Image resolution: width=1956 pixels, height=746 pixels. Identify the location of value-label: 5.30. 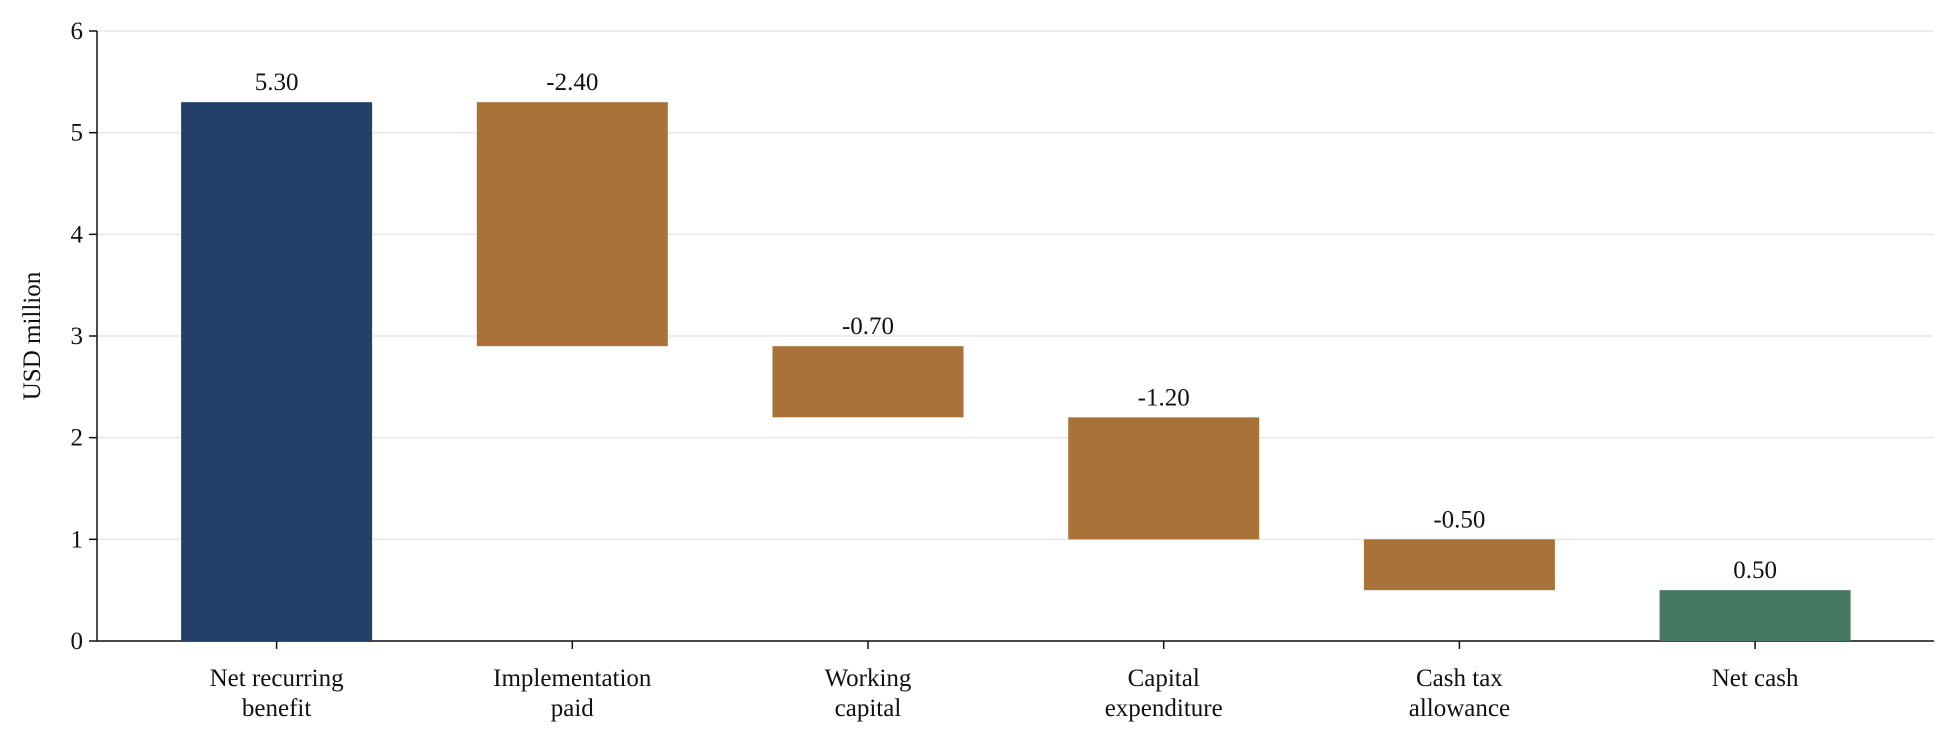
(277, 82).